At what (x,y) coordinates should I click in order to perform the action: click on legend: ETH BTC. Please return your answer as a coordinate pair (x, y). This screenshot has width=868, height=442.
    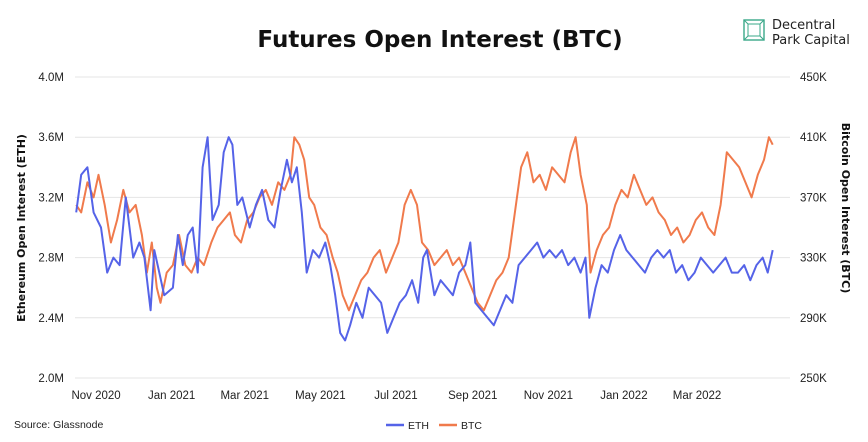
    Looking at the image, I should click on (434, 426).